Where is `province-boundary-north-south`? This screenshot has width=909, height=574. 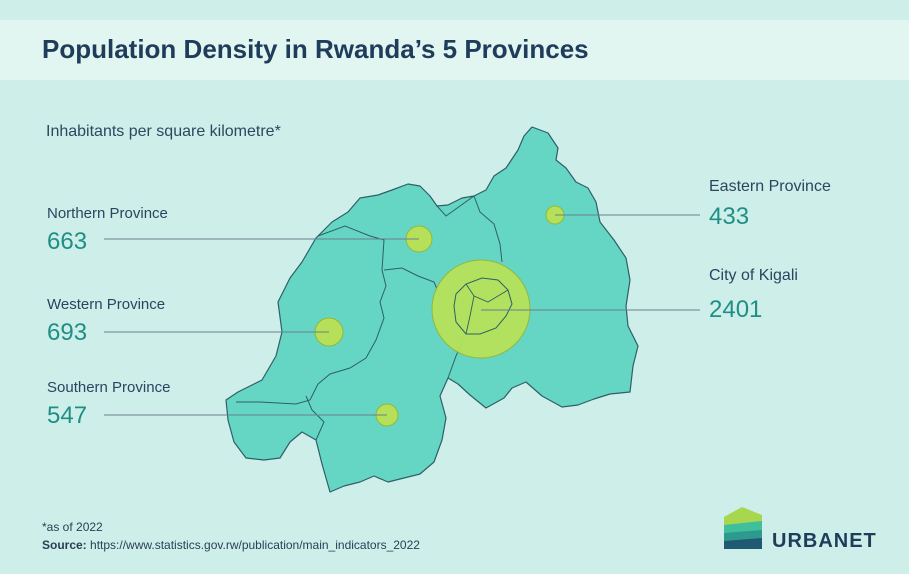 province-boundary-north-south is located at coordinates (412, 282).